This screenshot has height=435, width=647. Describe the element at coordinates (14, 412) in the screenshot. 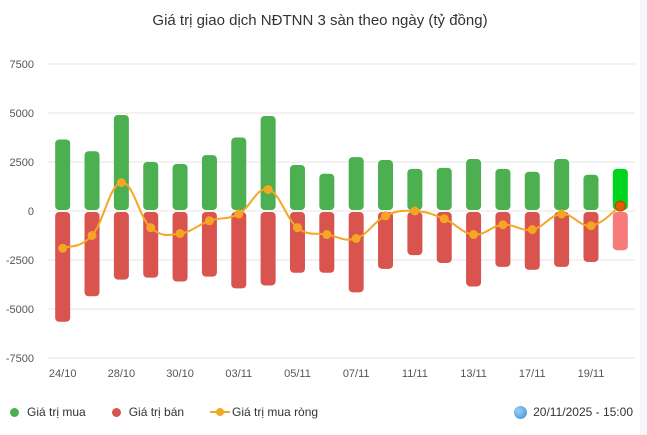

I see `green-dot-icon` at that location.